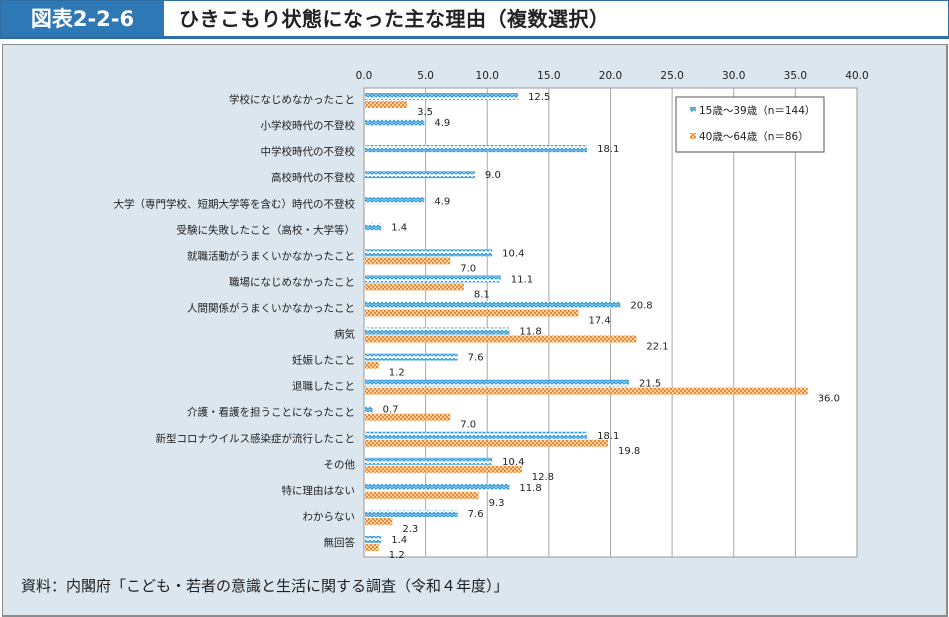  Describe the element at coordinates (82, 19) in the screenshot. I see `figure-number: 図表2-2-6` at that location.